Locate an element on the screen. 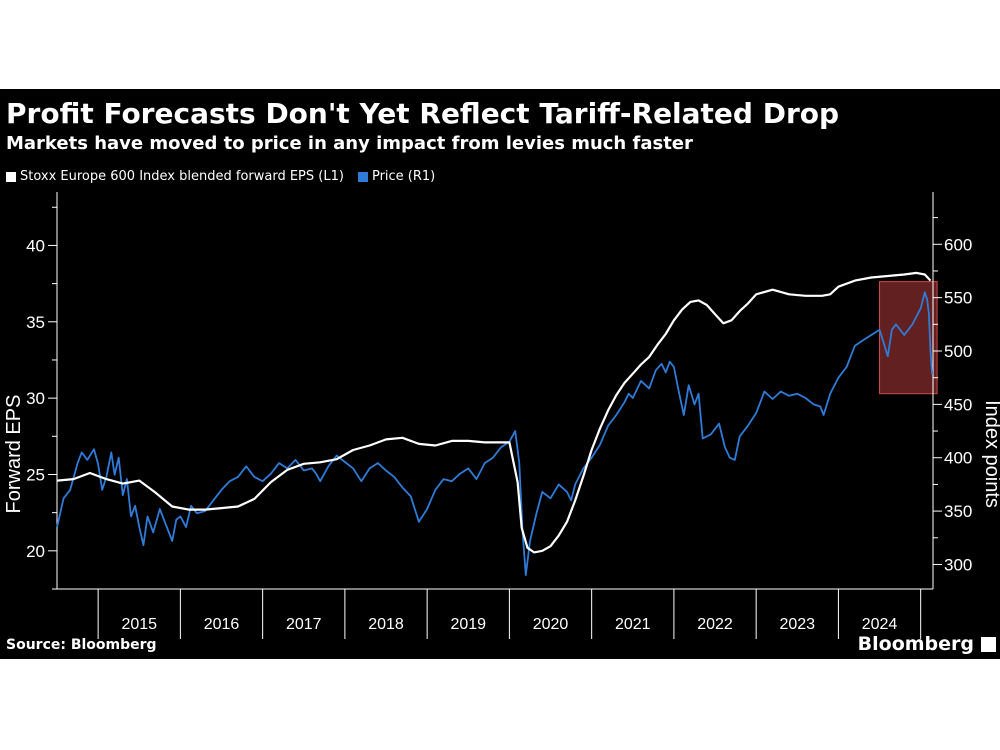  source-note: Source: Bloomberg is located at coordinates (81, 645).